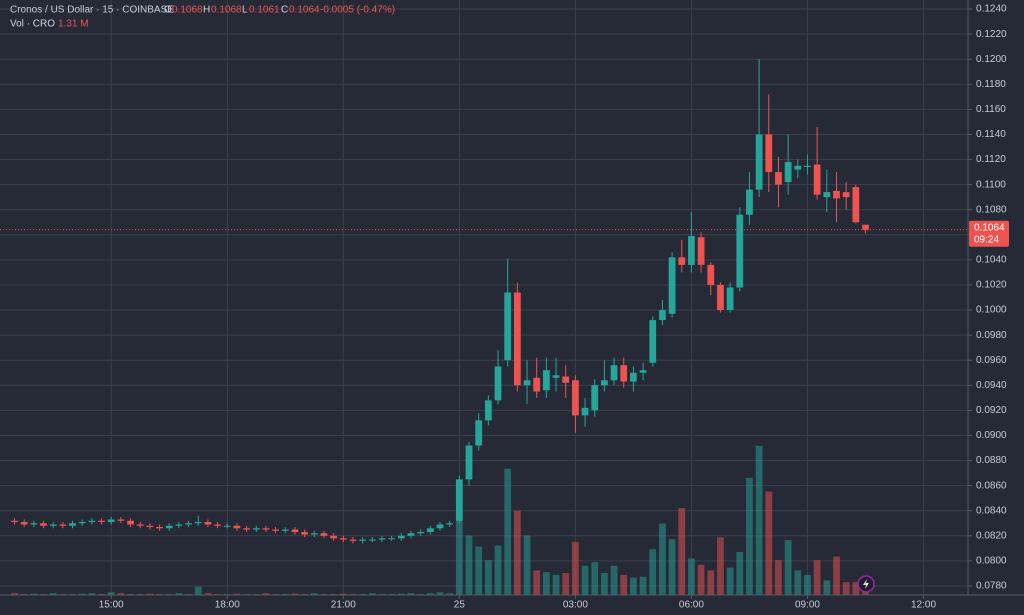  Describe the element at coordinates (991, 59) in the screenshot. I see `y-tick-label: 0.1200` at that location.